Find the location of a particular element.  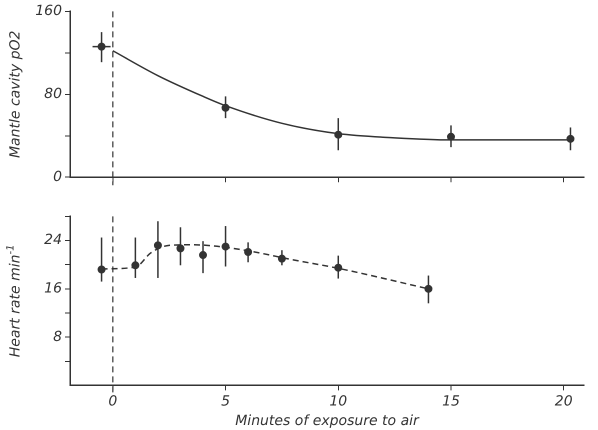

y-tick-label: 24 is located at coordinates (53, 240).